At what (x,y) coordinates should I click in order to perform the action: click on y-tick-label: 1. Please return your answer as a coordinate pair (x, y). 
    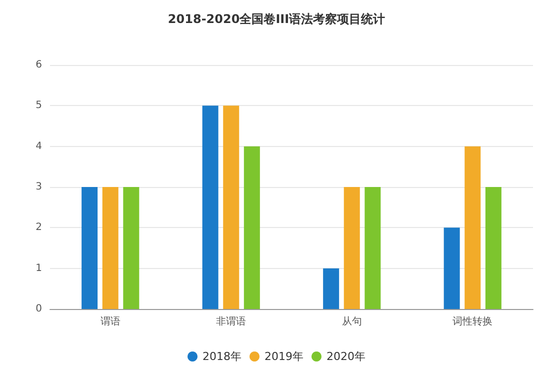
    Looking at the image, I should click on (39, 268).